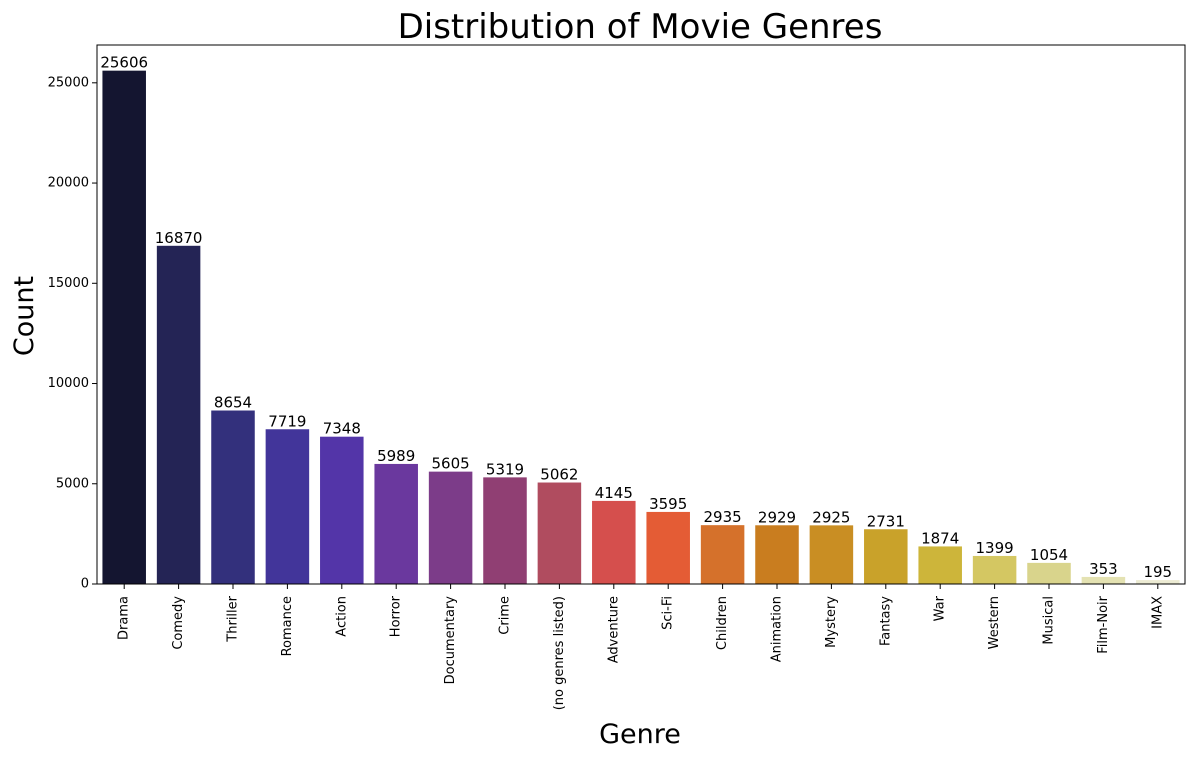  What do you see at coordinates (722, 554) in the screenshot?
I see `bar-children` at bounding box center [722, 554].